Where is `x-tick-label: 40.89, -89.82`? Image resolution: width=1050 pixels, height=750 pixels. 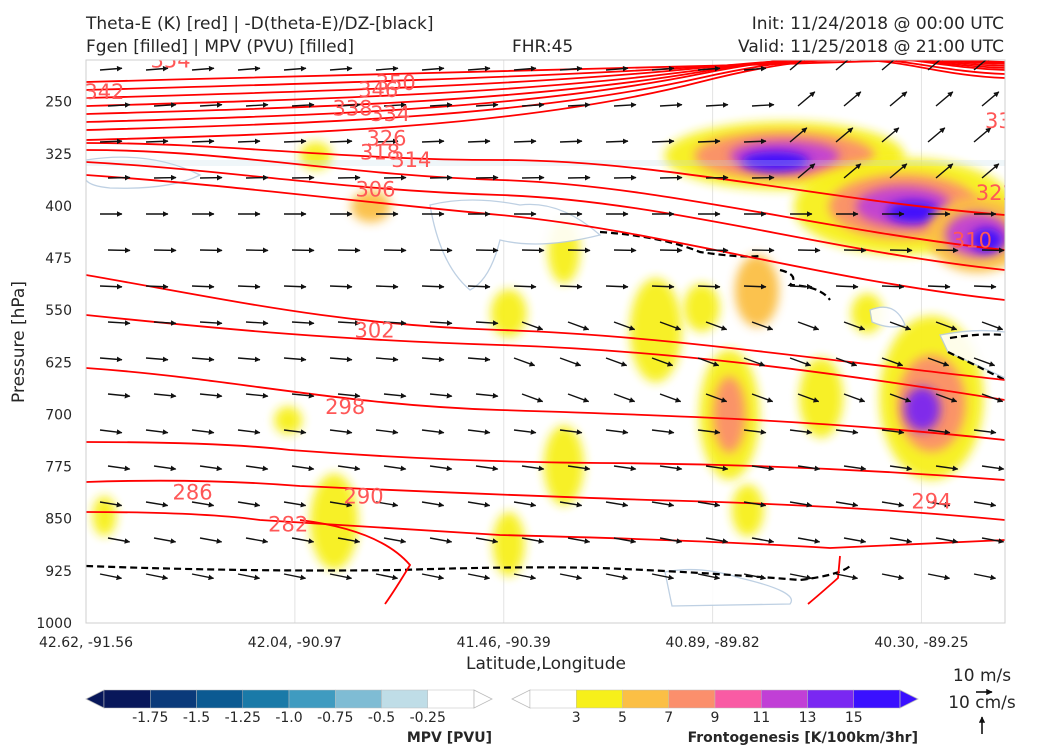 x-tick-label: 40.89, -89.82 is located at coordinates (713, 643).